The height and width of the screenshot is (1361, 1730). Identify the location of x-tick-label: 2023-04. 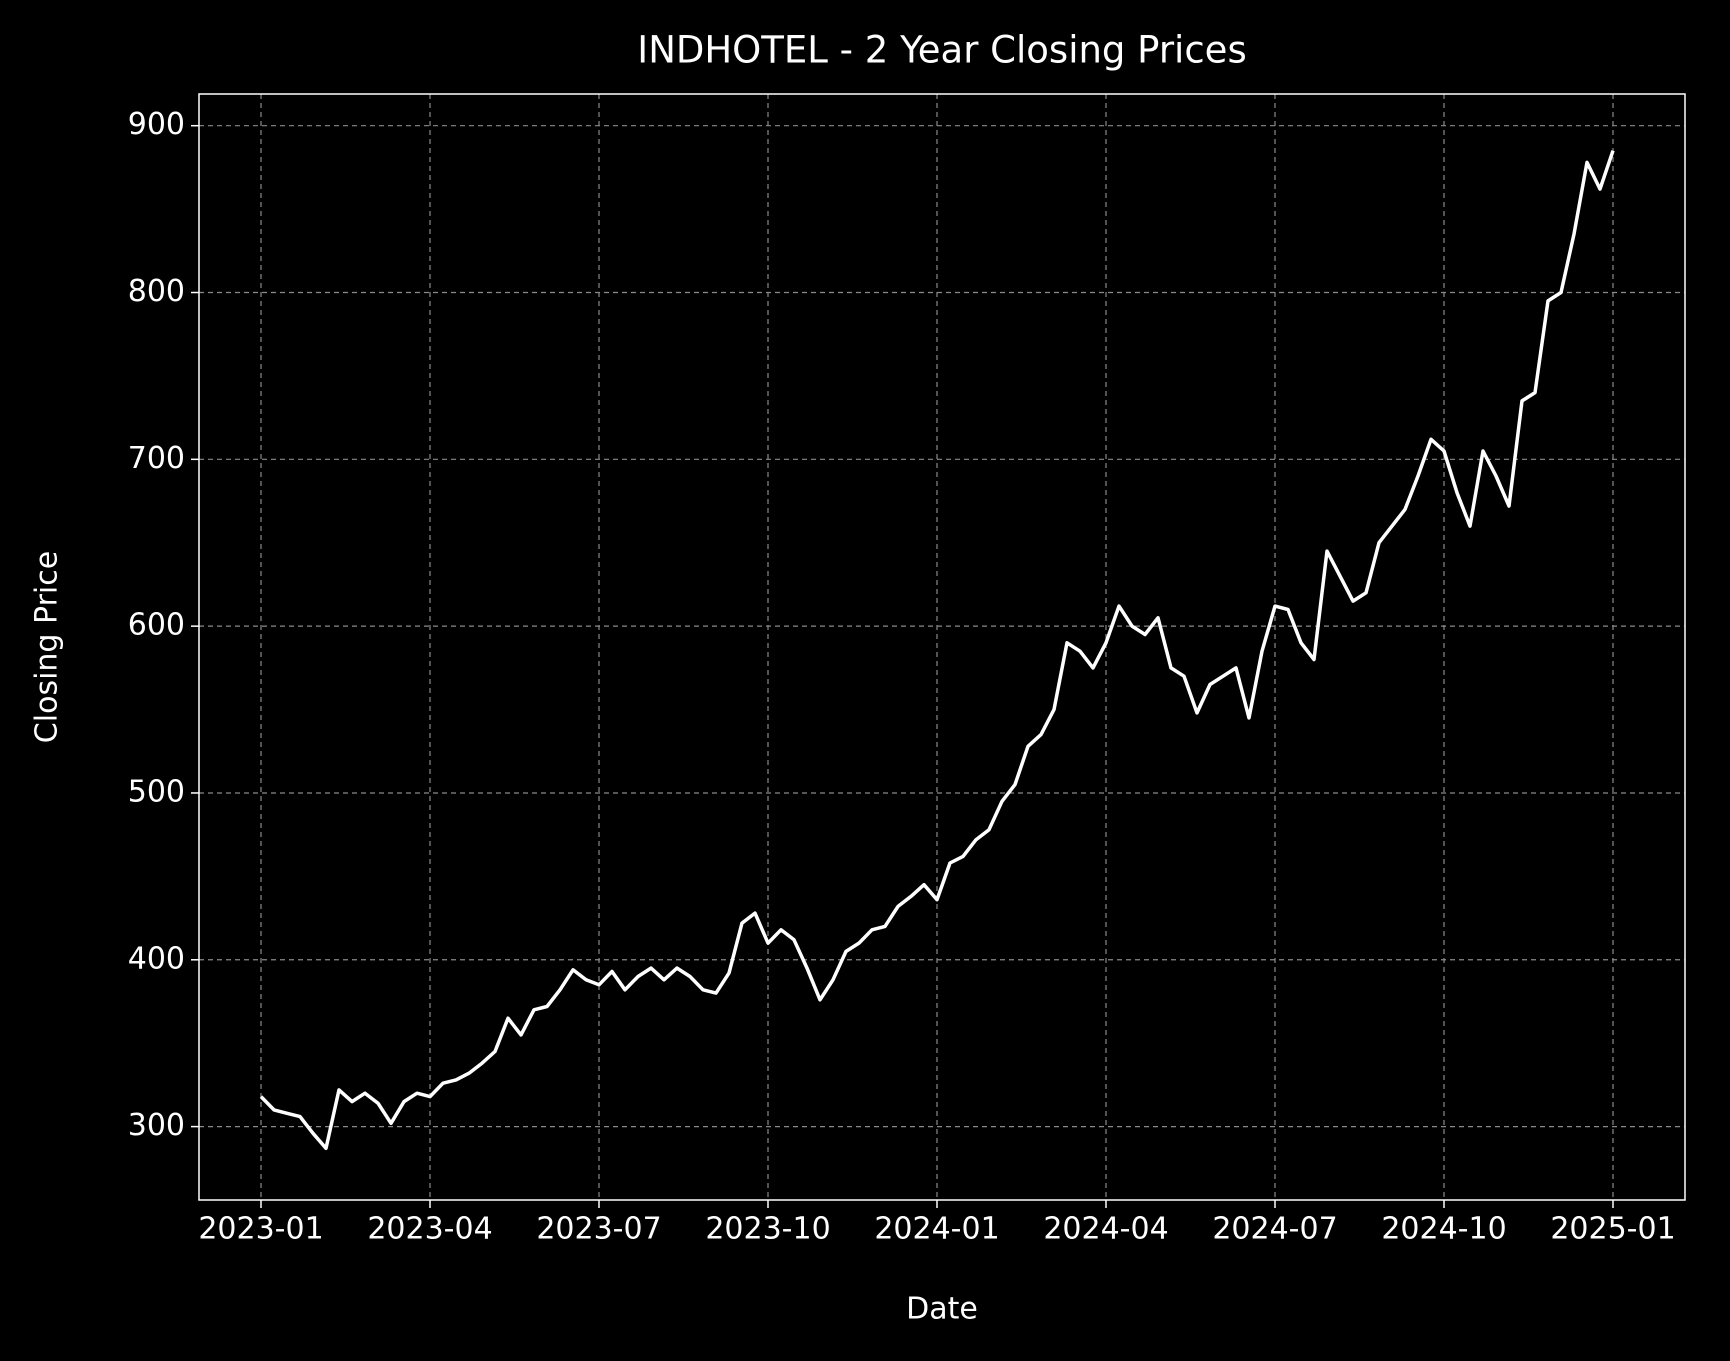
(429, 1229).